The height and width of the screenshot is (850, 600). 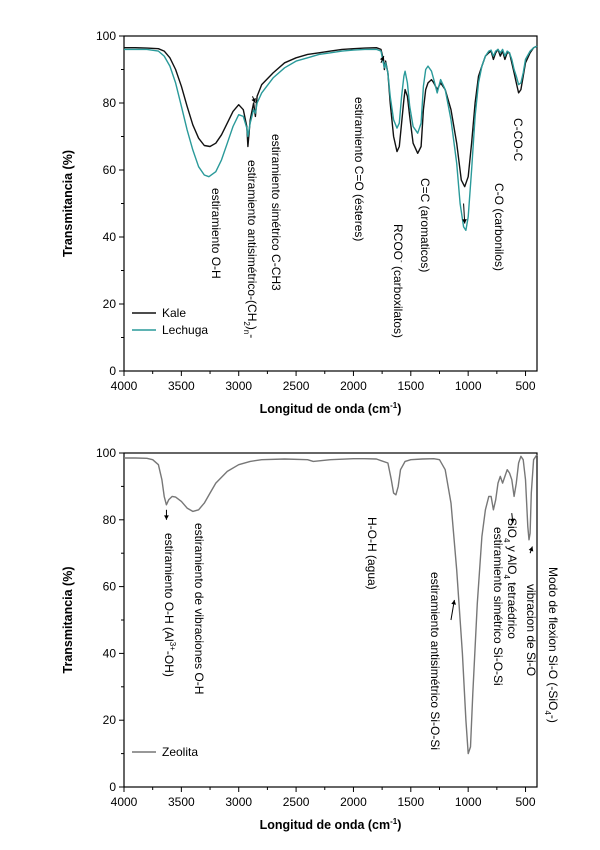 I want to click on annotation-text: vibracion de Si-O, so click(x=531, y=630).